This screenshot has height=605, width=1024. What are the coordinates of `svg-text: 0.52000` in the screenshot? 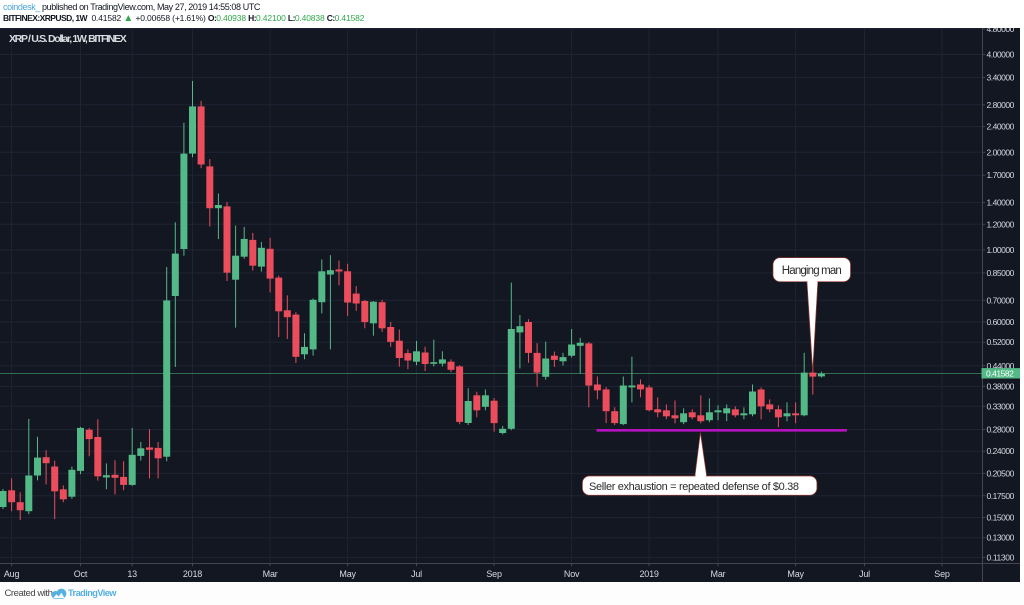 It's located at (1001, 342).